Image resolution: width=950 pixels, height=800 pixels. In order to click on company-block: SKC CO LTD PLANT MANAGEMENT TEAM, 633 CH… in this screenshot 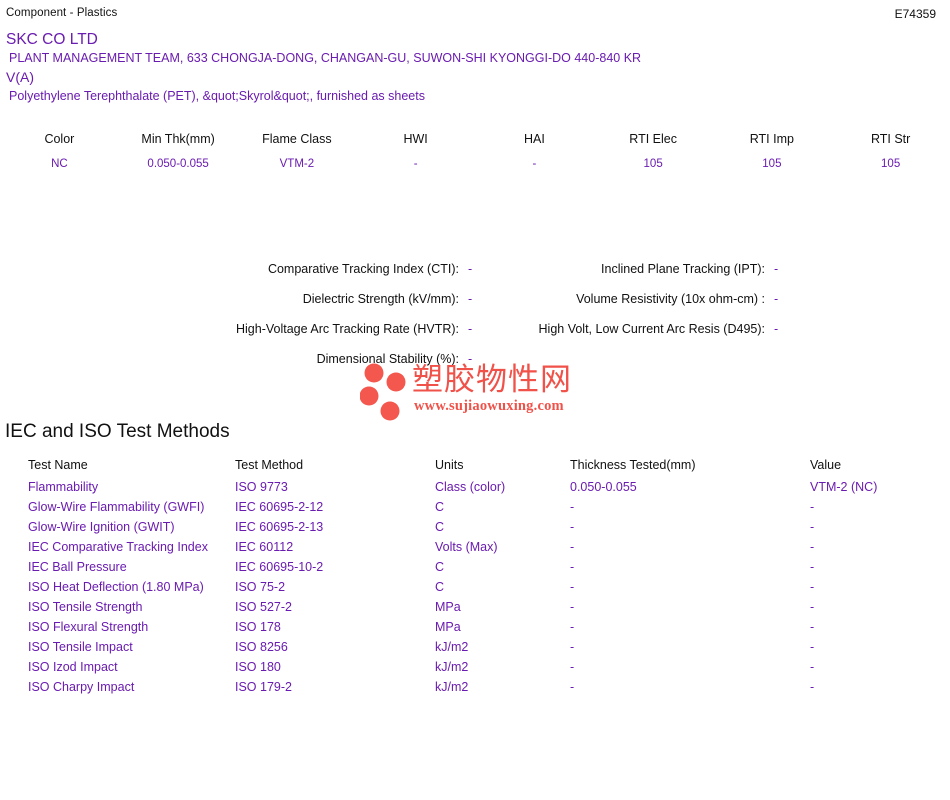, I will do `click(323, 68)`.